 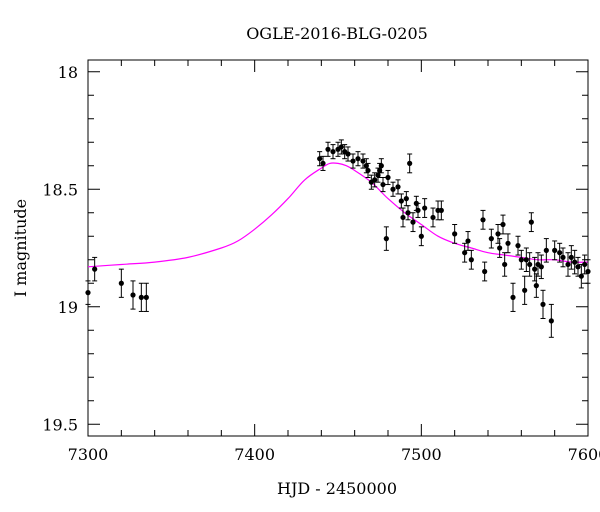 What do you see at coordinates (337, 33) in the screenshot?
I see `chart-title: OGLE-2016-BLG-0205` at bounding box center [337, 33].